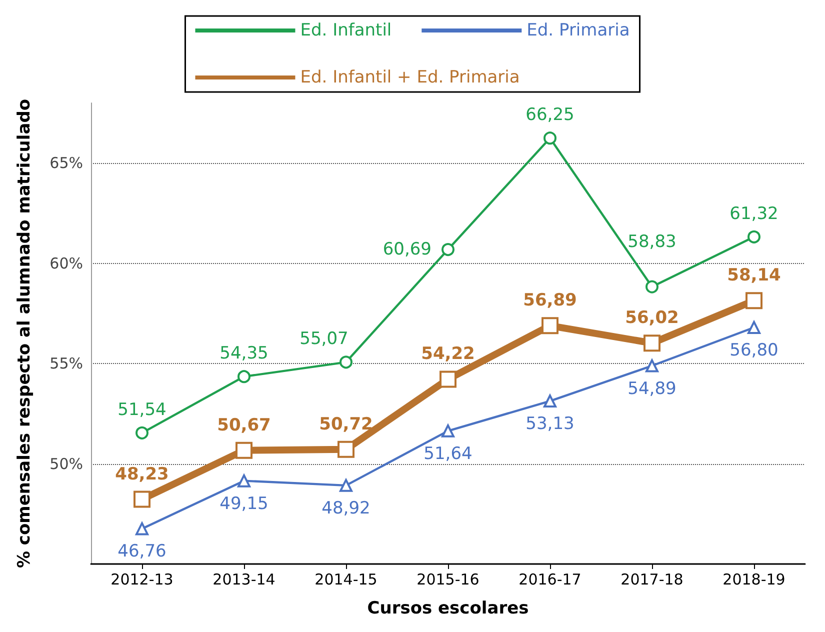 The width and height of the screenshot is (825, 632). What do you see at coordinates (550, 579) in the screenshot?
I see `x-tick-label: 2016-17` at bounding box center [550, 579].